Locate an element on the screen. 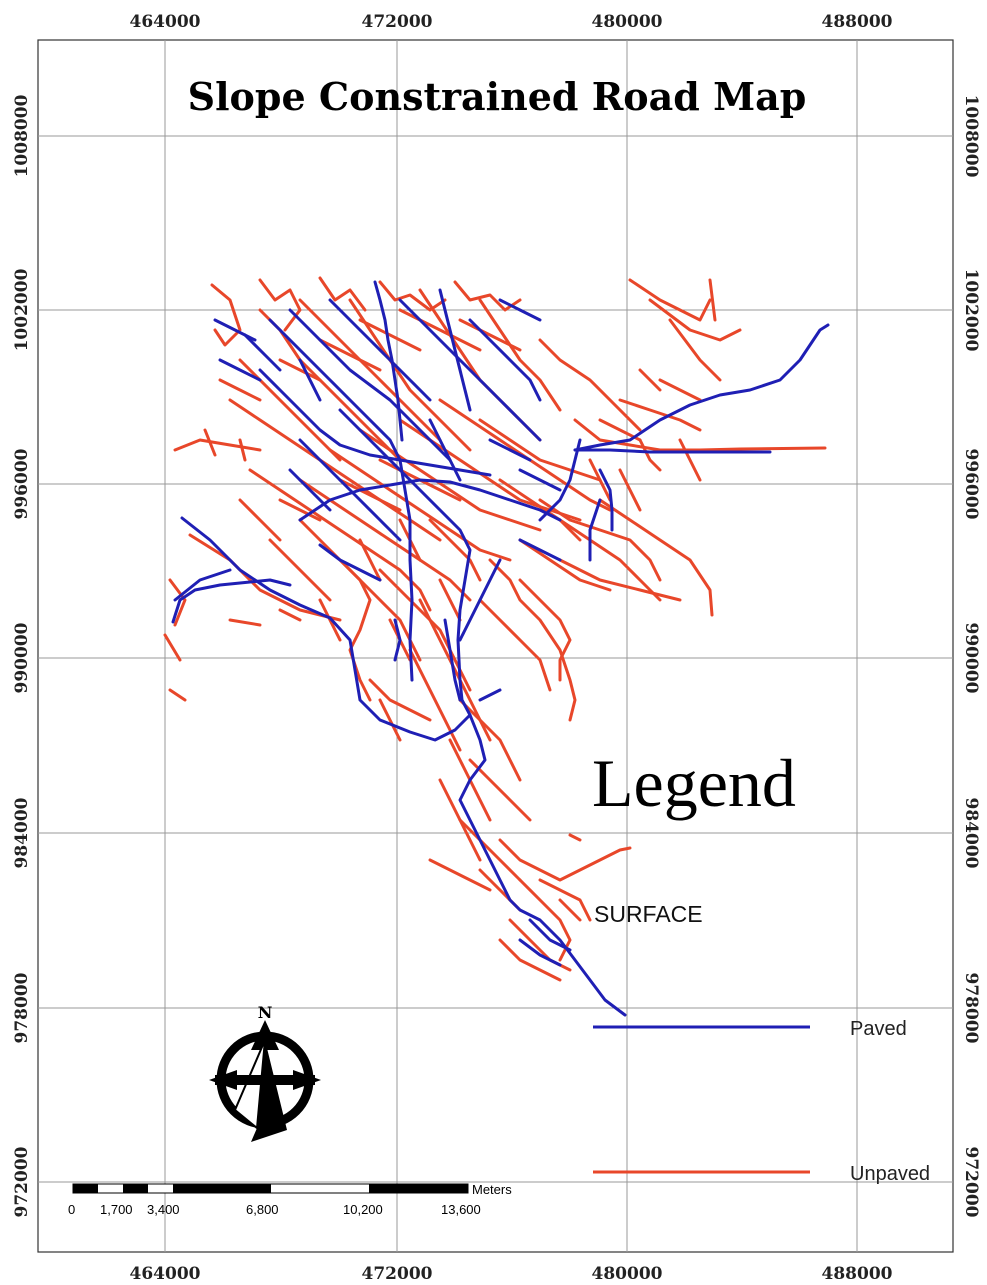  x-tick-top-2: 472000 is located at coordinates (397, 22).